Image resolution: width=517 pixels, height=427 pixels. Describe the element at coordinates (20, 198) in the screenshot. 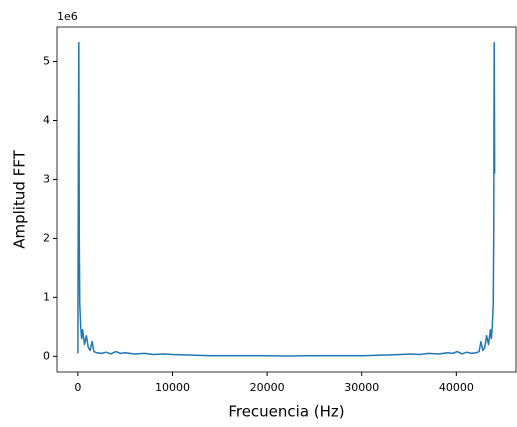

I see `y-axis-title: Amplitud FFT` at that location.